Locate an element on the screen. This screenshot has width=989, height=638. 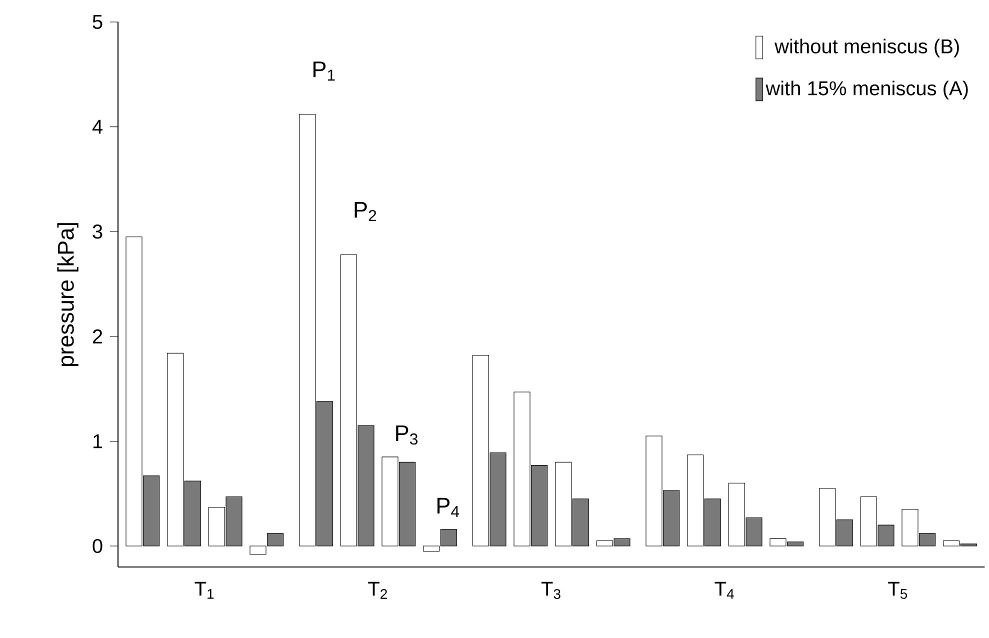
x-tick-label: T$_{3}$ is located at coordinates (550, 590).